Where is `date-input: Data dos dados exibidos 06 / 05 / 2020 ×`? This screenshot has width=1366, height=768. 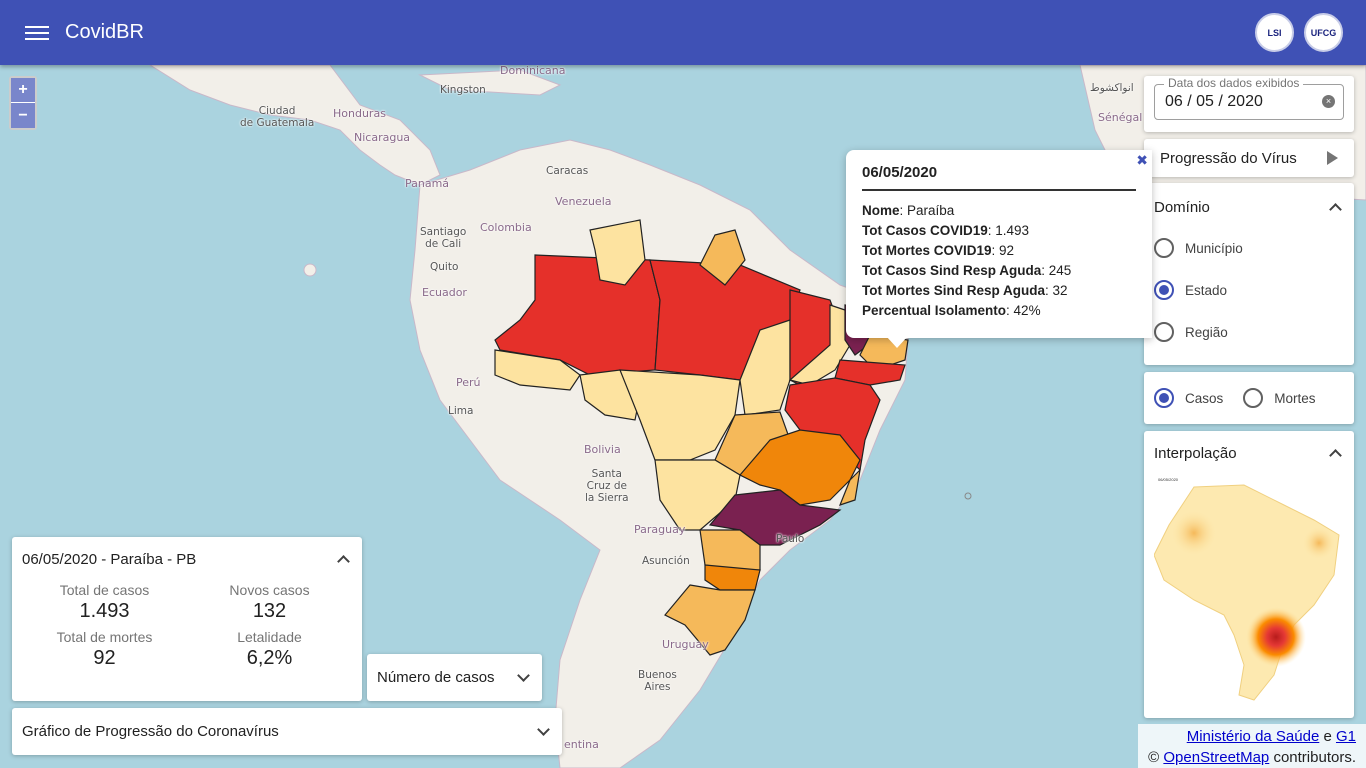
date-input: Data dos dados exibidos 06 / 05 / 2020 × is located at coordinates (1249, 98).